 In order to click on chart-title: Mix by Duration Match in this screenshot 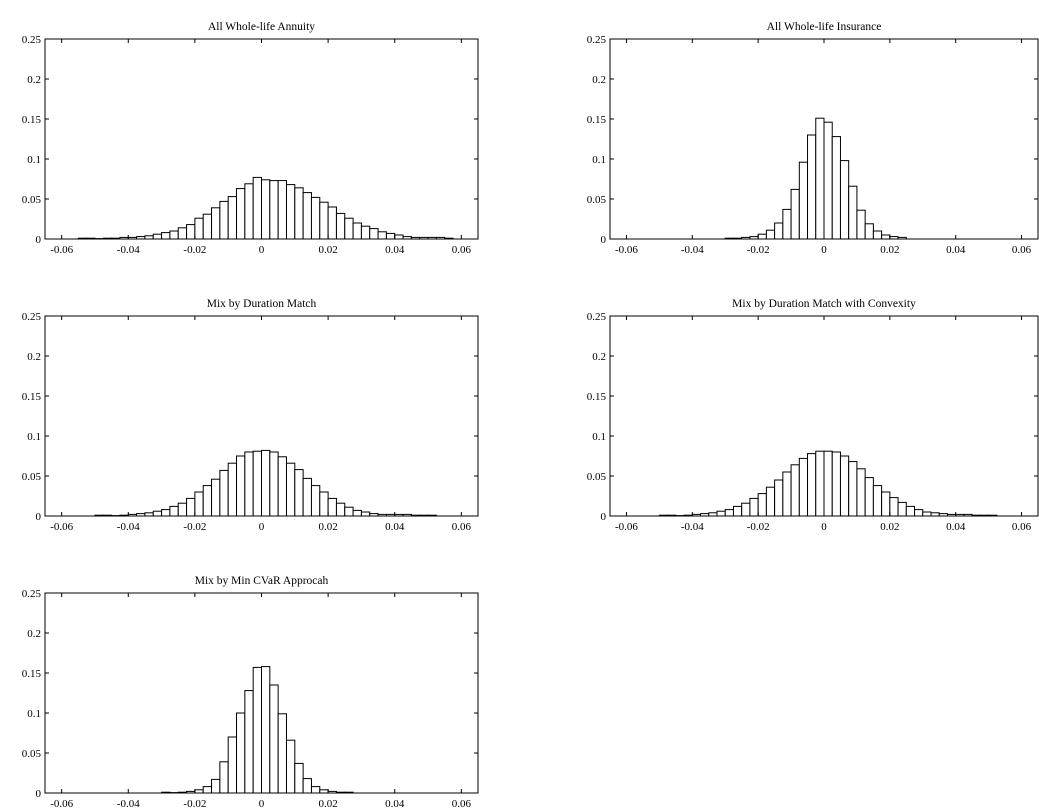, I will do `click(262, 304)`.